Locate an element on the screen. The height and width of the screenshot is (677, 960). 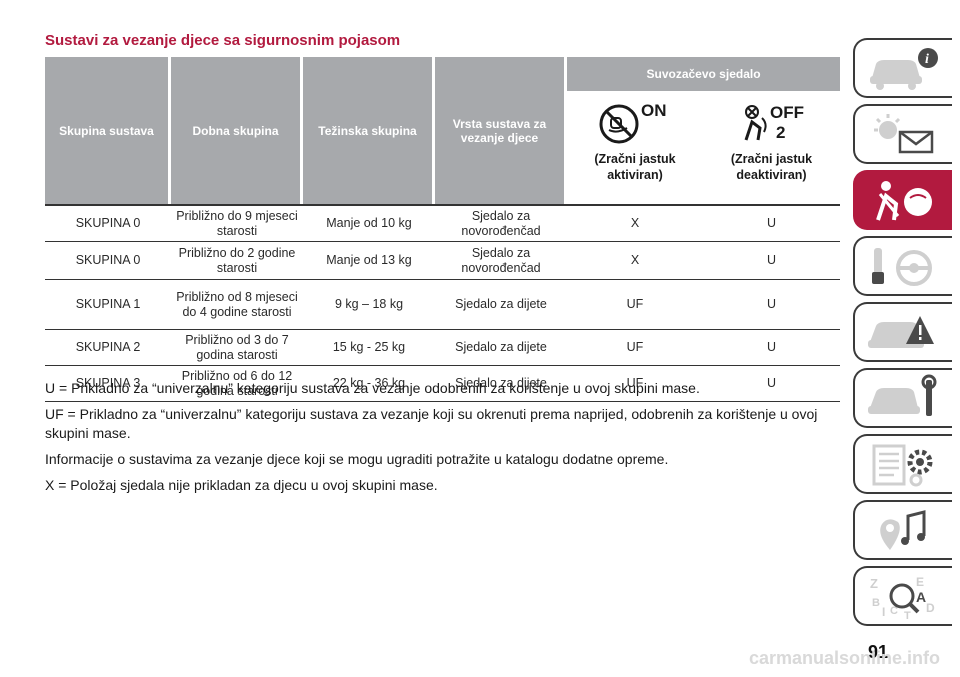
header-restraint-type: Vrsta sustava za vezanje djece is located at coordinates (501, 130).